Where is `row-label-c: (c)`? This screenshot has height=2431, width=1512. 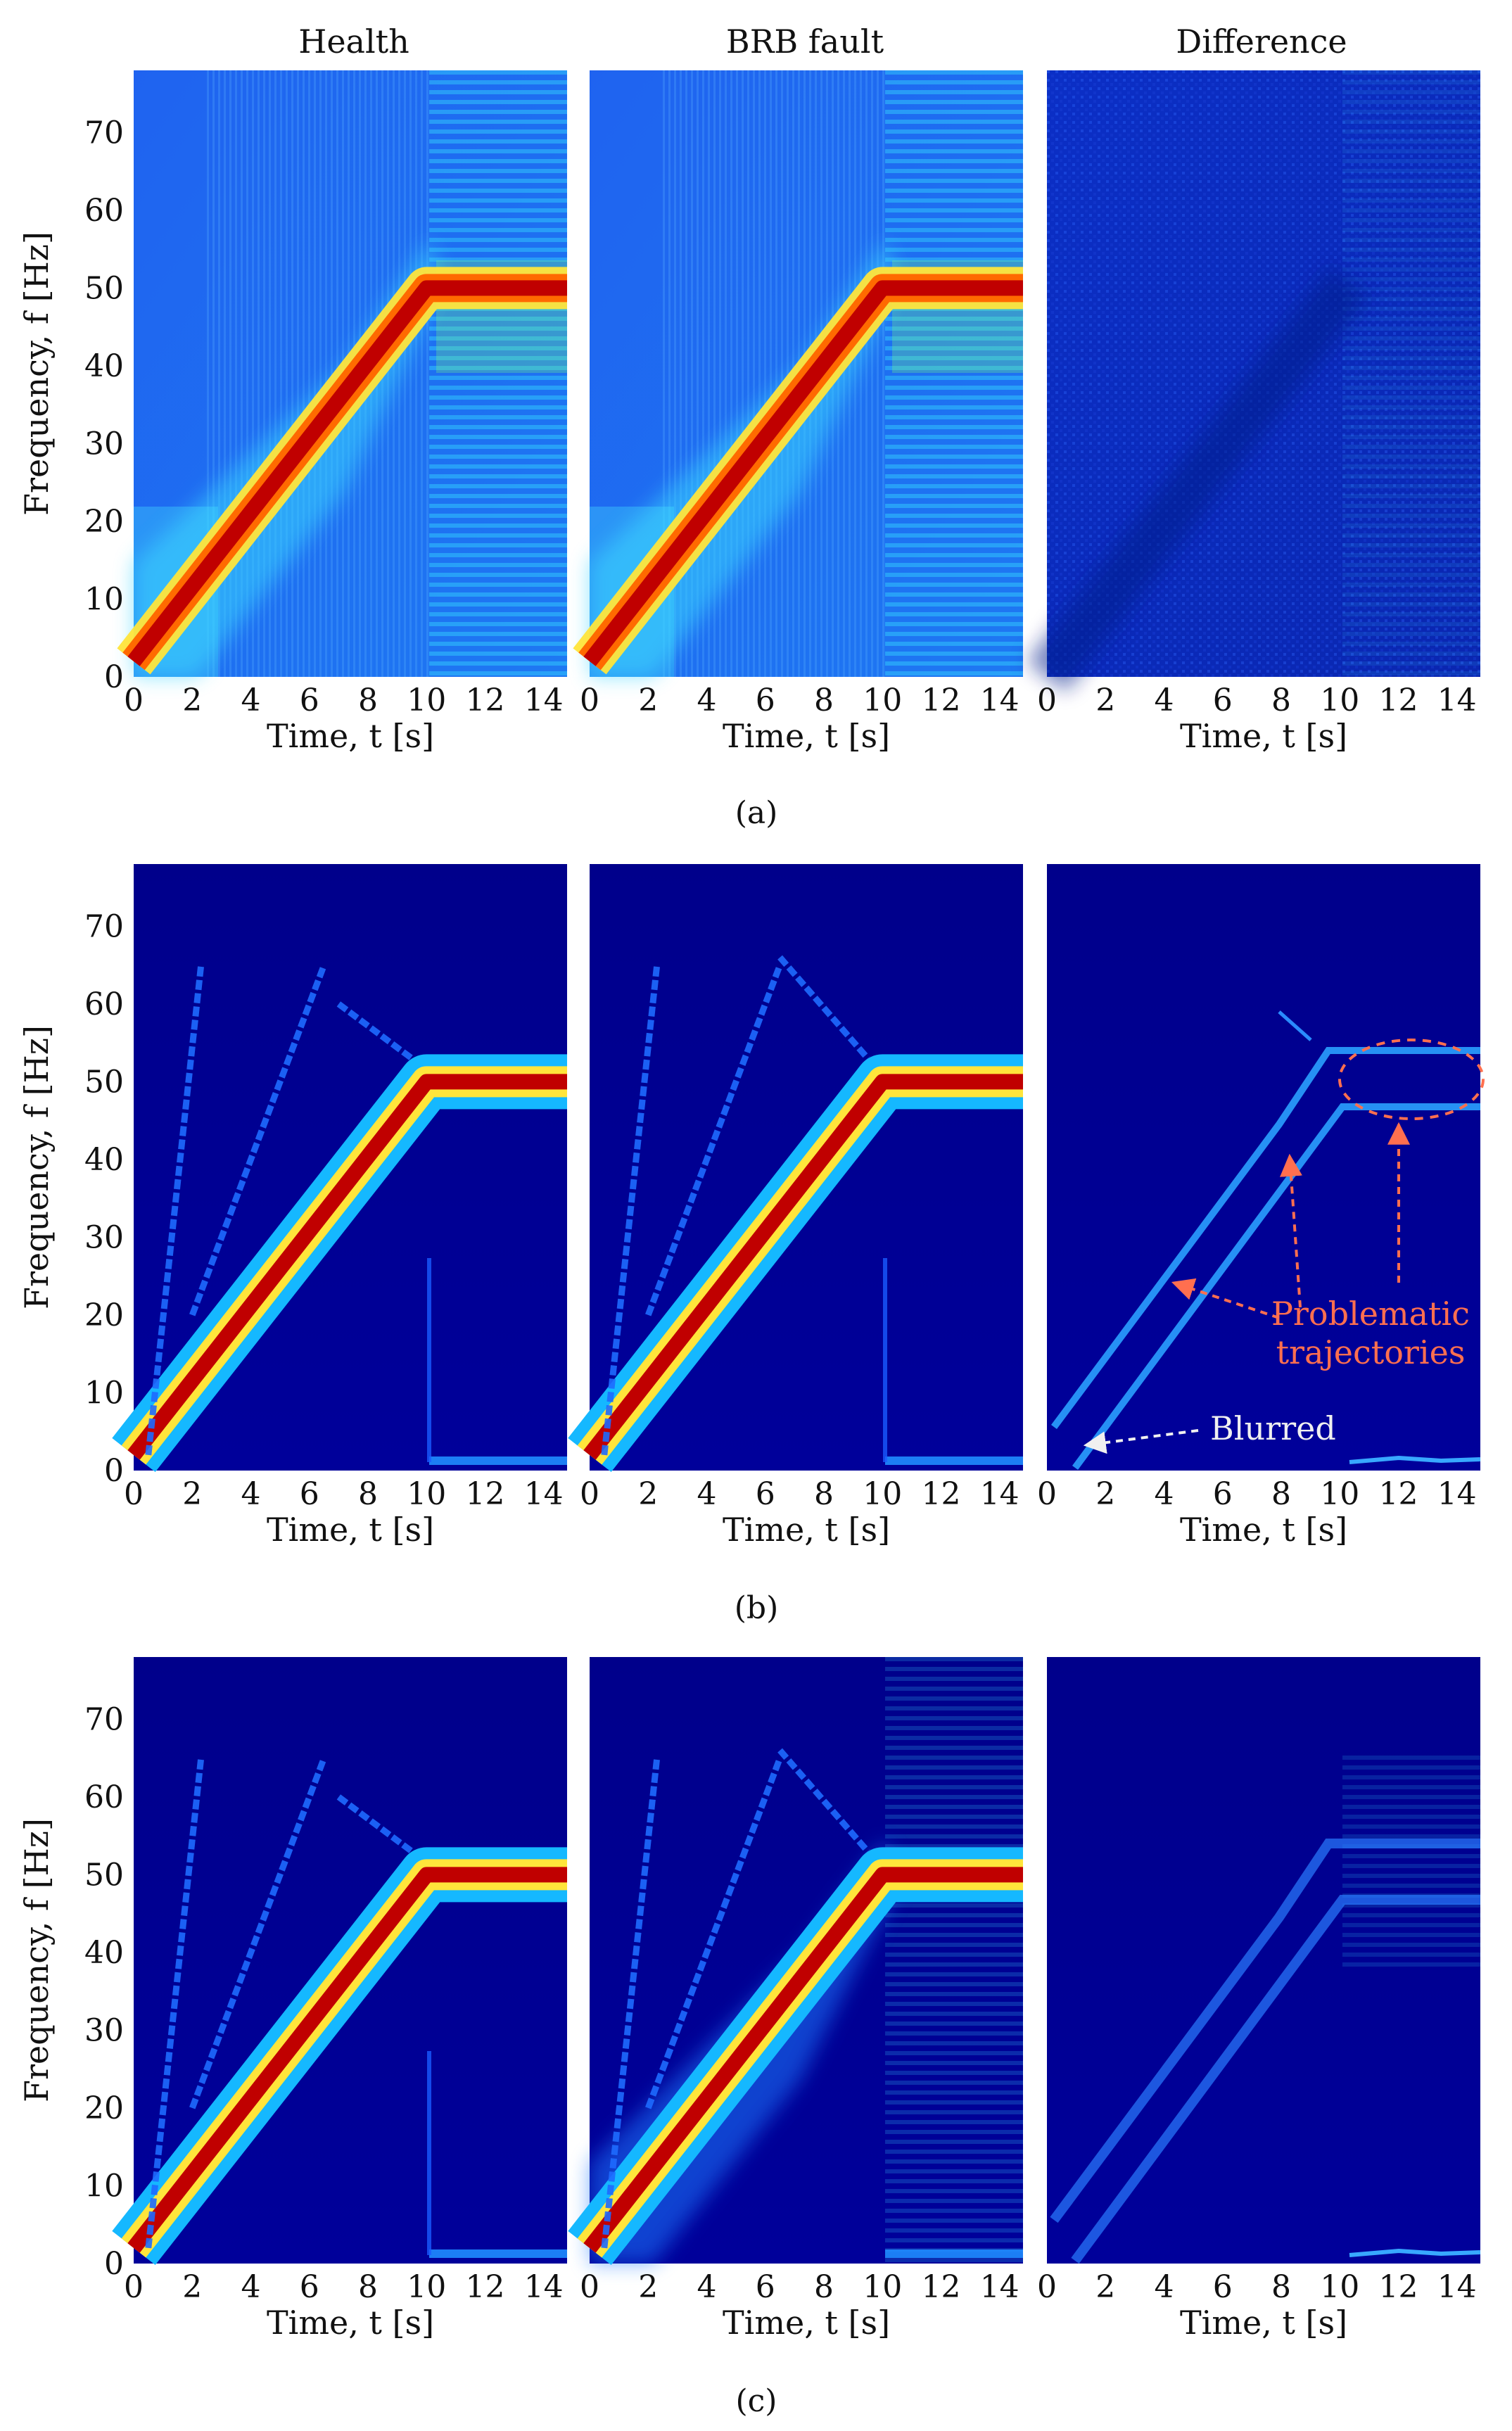 row-label-c: (c) is located at coordinates (756, 2401).